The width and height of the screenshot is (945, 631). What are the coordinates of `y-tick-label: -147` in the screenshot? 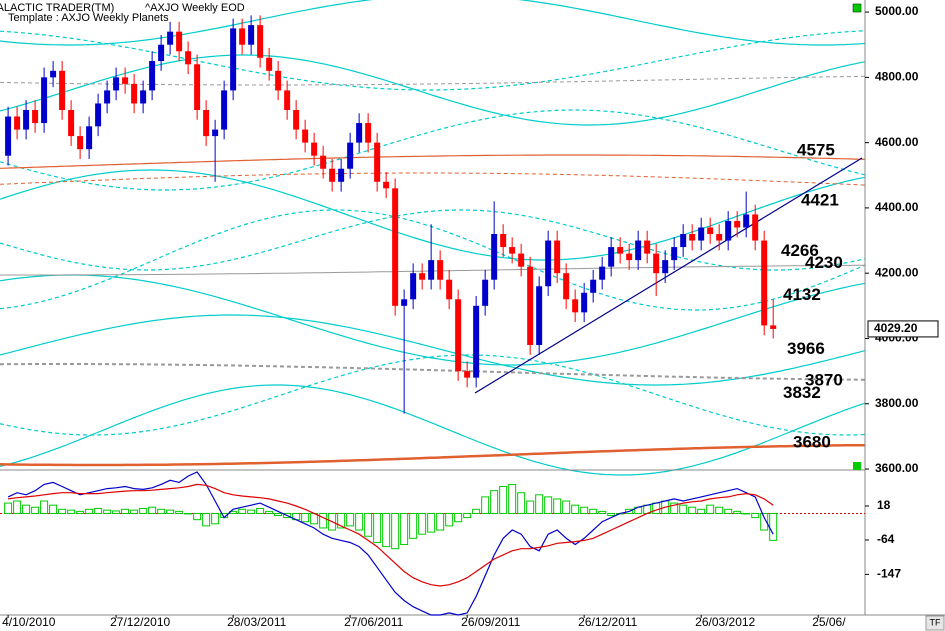 It's located at (889, 574).